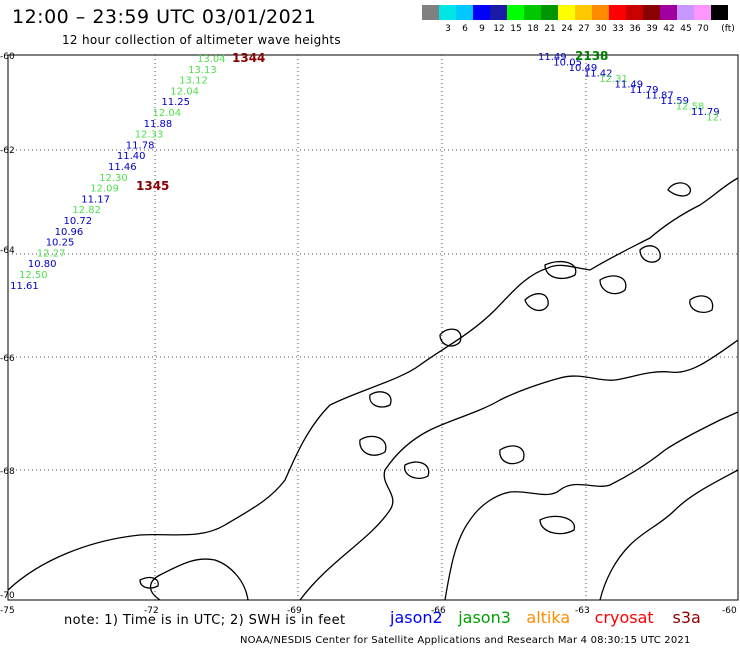 This screenshot has height=650, width=740. I want to click on swh-value: 11.46, so click(122, 167).